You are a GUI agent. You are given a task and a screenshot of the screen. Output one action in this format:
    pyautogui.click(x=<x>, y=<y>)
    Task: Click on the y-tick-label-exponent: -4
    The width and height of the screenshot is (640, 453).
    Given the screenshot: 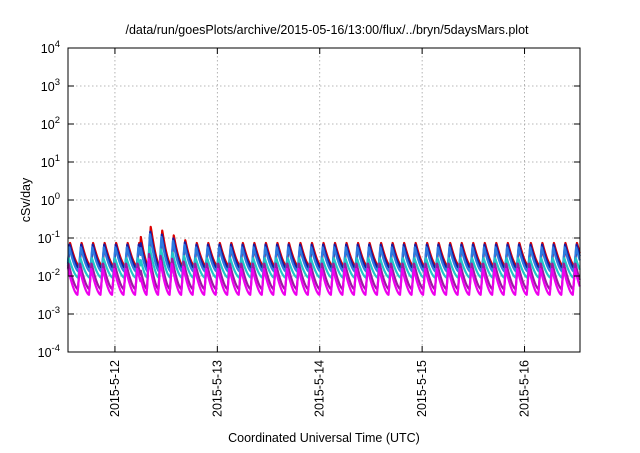 What is the action you would take?
    pyautogui.click(x=56, y=348)
    